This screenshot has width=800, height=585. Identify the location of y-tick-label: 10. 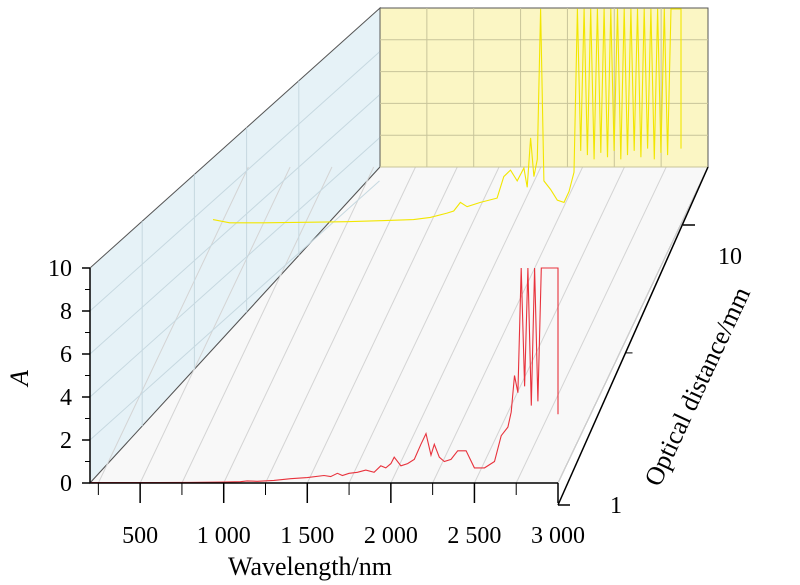
(60, 269).